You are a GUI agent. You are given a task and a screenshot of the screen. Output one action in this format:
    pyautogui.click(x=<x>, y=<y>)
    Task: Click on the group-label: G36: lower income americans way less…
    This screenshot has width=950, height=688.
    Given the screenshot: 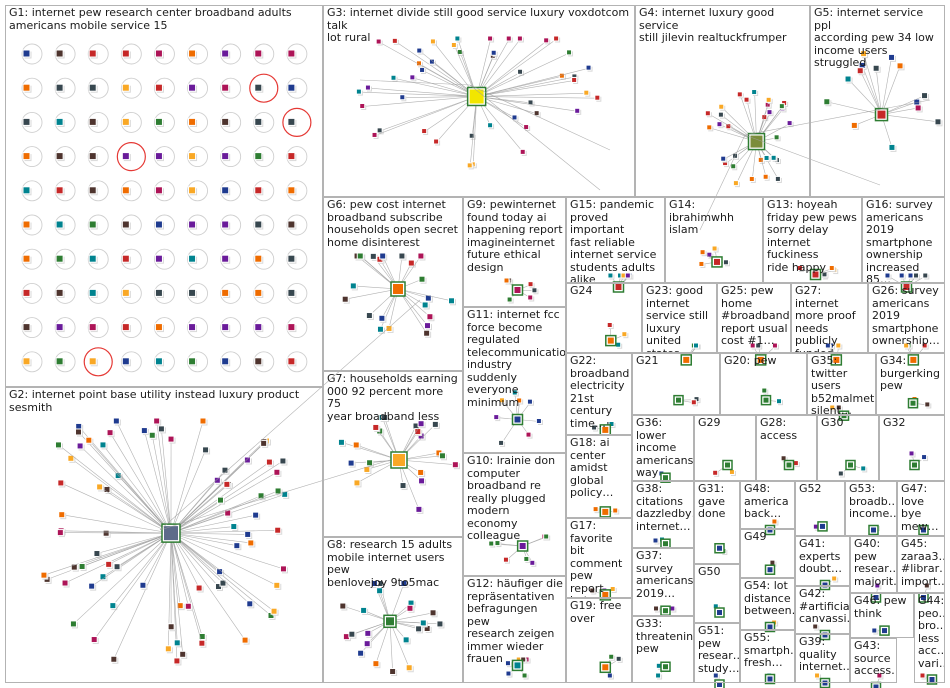 What is the action you would take?
    pyautogui.click(x=665, y=448)
    